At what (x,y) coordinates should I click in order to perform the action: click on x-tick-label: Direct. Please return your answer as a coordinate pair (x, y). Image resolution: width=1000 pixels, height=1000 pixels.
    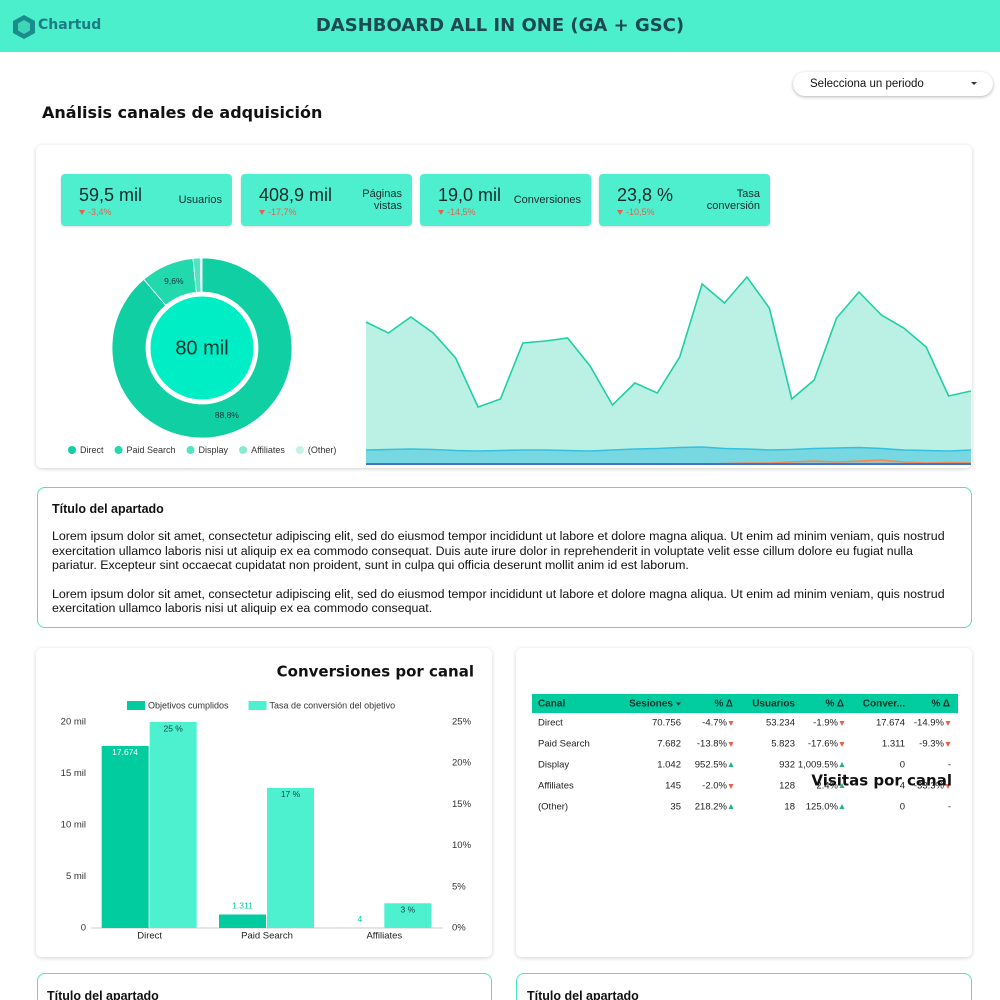
    Looking at the image, I should click on (149, 936).